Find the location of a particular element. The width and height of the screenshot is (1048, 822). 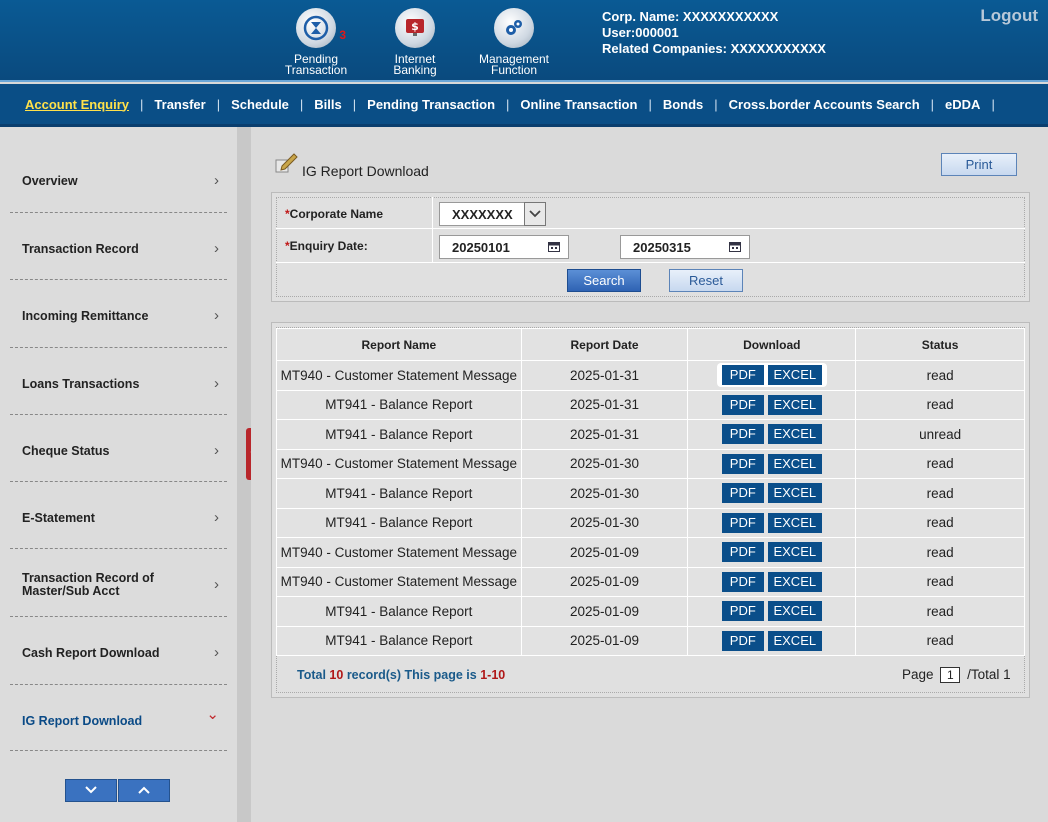

col-status: Status is located at coordinates (940, 344).